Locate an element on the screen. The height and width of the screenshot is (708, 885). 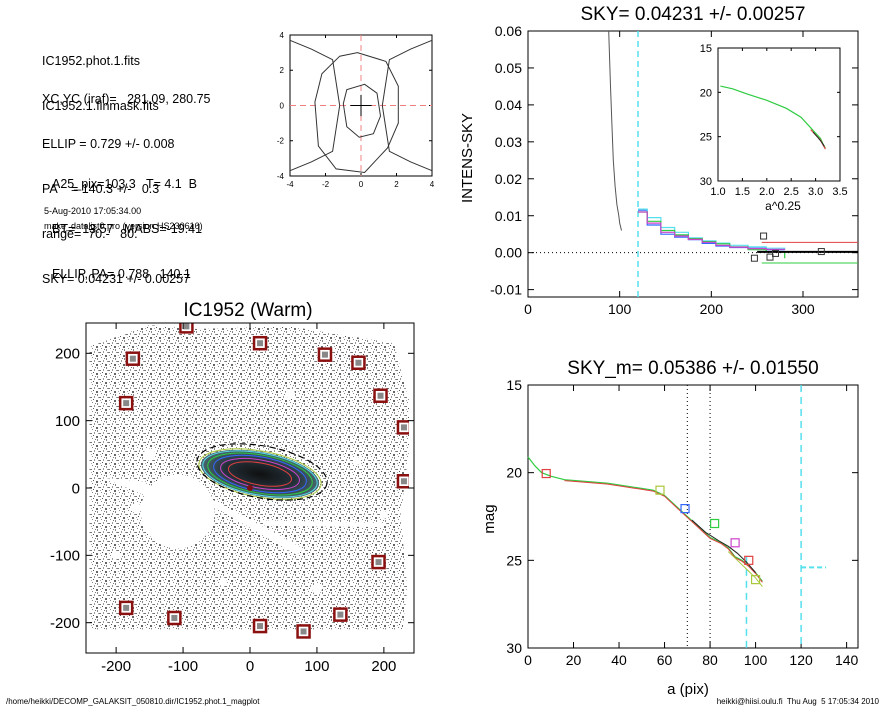
inset-profile-dark is located at coordinates (818, 139).